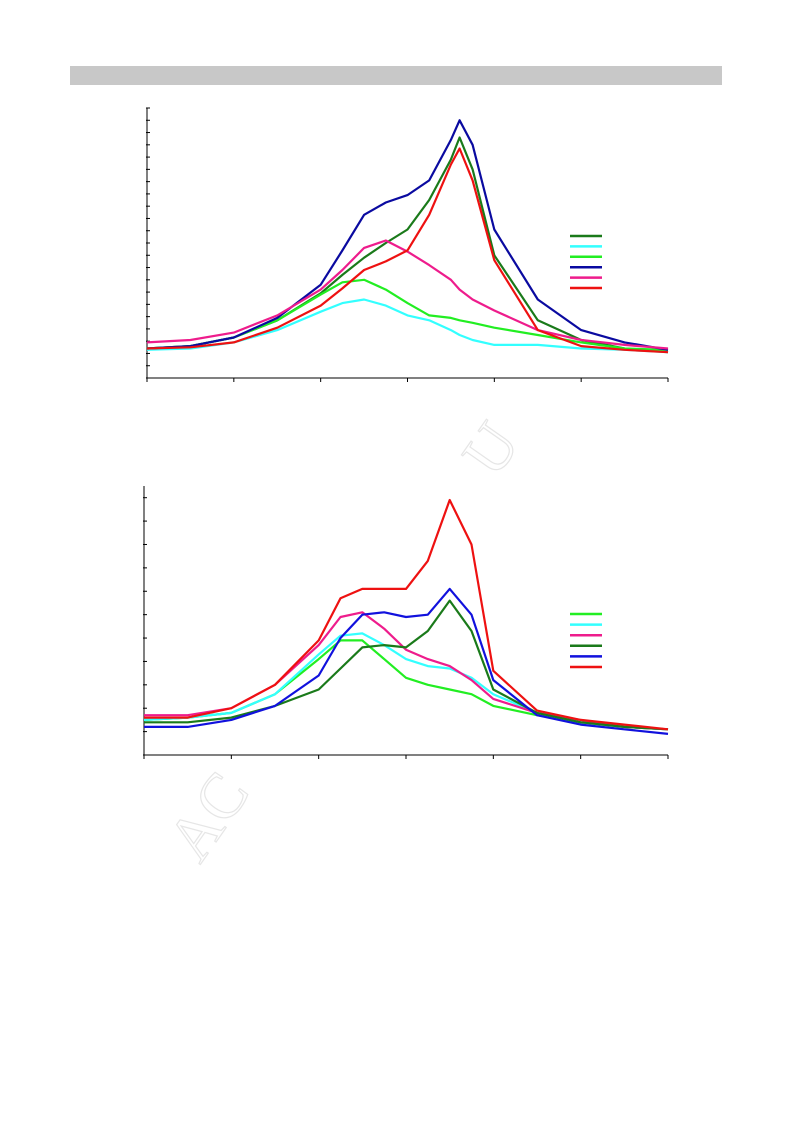 This screenshot has width=793, height=1123. I want to click on watermark: AC, so click(207, 816).